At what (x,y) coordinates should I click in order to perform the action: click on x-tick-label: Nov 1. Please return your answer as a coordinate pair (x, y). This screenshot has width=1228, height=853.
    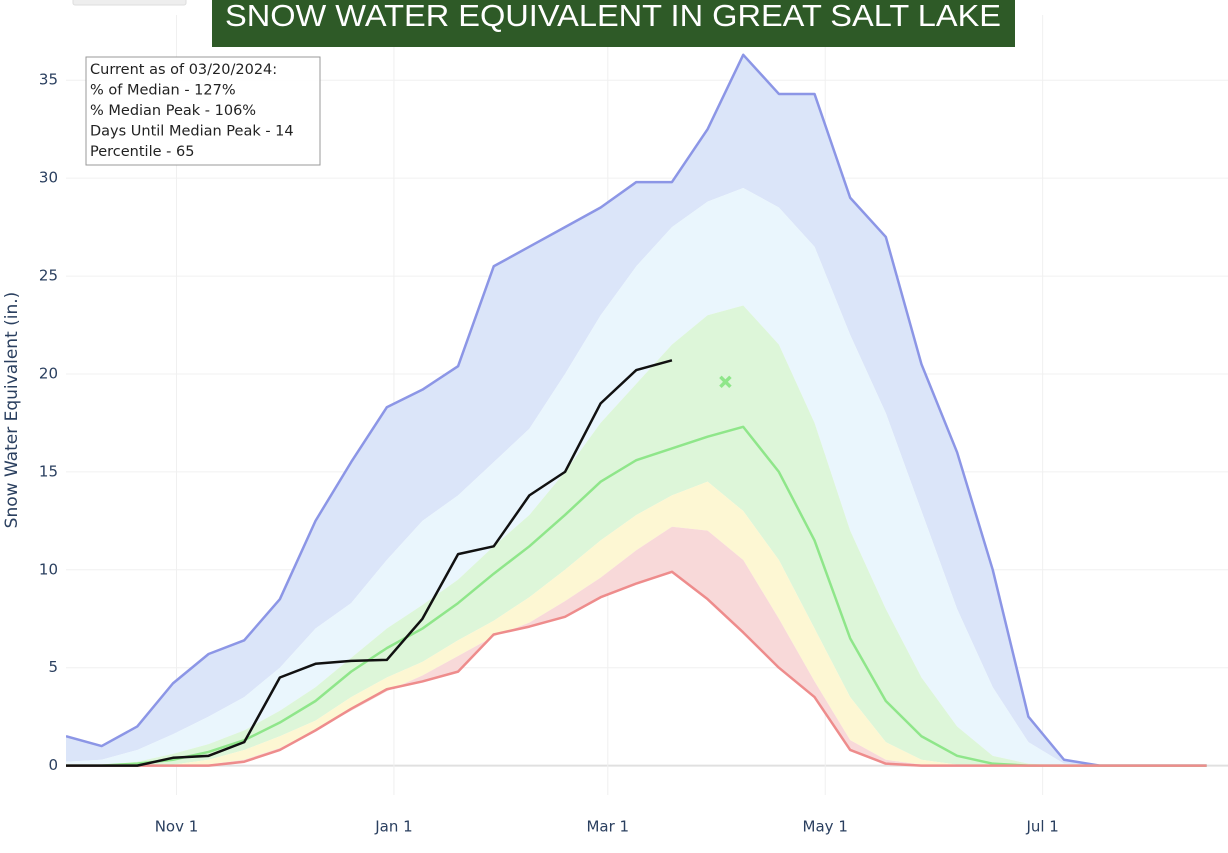
    Looking at the image, I should click on (177, 827).